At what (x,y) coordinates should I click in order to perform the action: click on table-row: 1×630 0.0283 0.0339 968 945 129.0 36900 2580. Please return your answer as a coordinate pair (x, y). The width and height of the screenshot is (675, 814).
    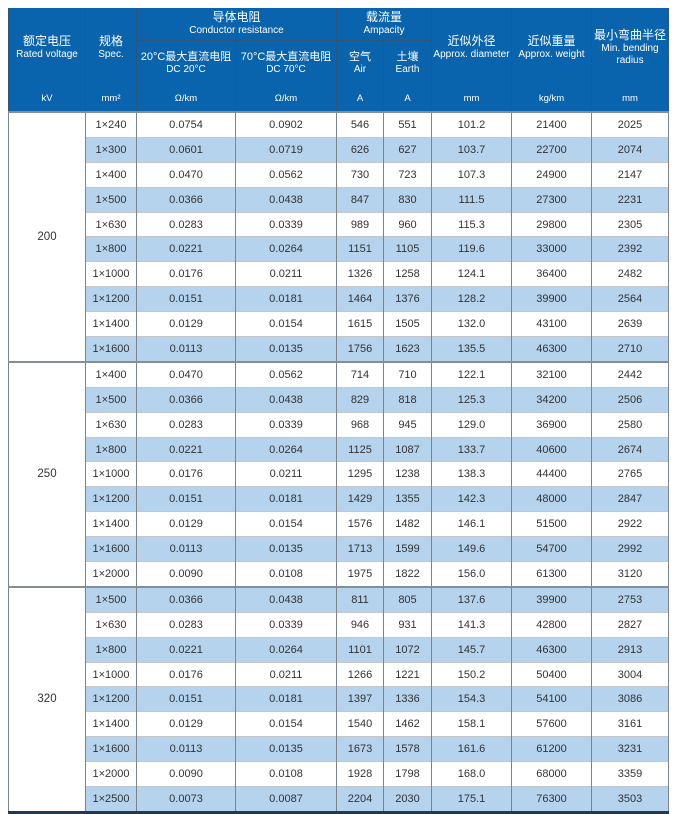
    Looking at the image, I should click on (339, 424).